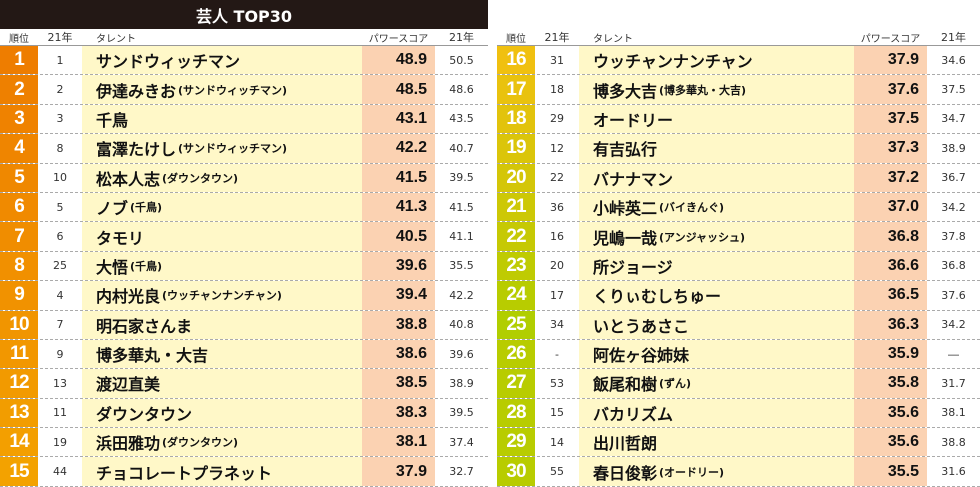 This screenshot has height=487, width=980. What do you see at coordinates (398, 207) in the screenshot?
I see `power-score: 41.3` at bounding box center [398, 207].